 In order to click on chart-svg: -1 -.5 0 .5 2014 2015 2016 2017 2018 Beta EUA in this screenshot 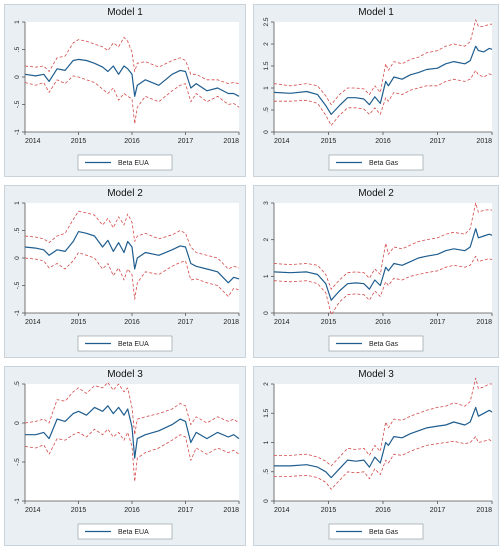, I will do `click(127, 460)`.